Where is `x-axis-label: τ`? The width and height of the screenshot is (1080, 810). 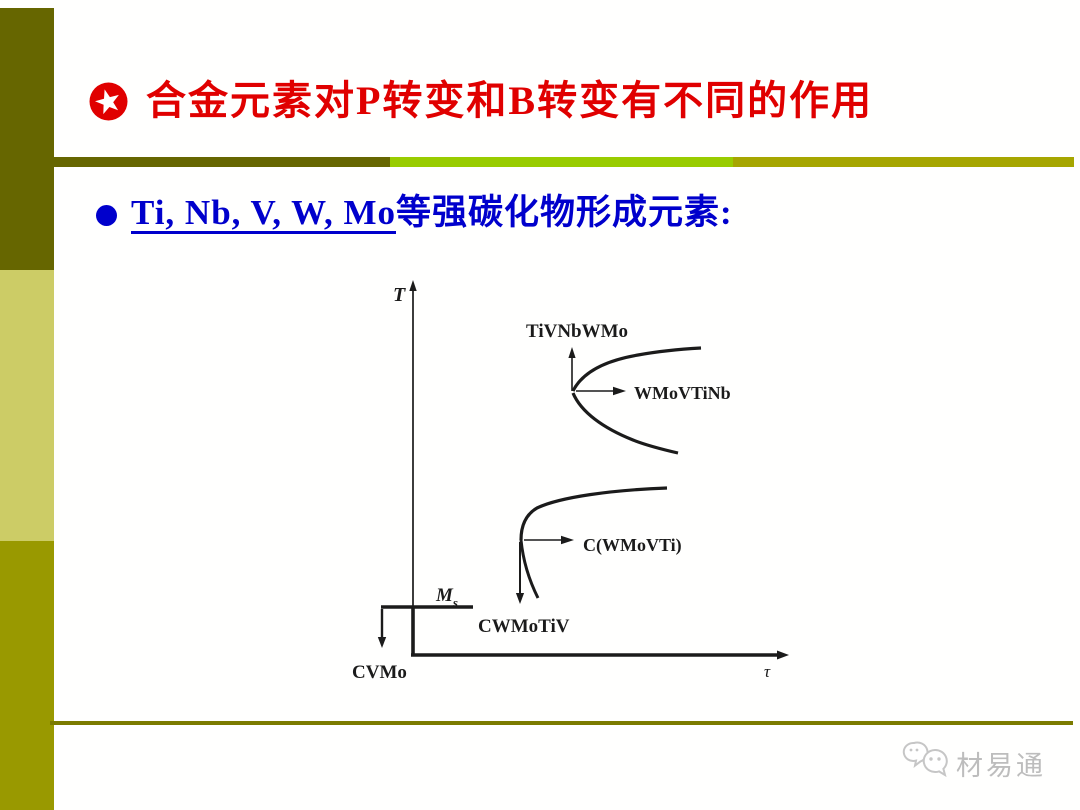
x-axis-label: τ is located at coordinates (767, 671).